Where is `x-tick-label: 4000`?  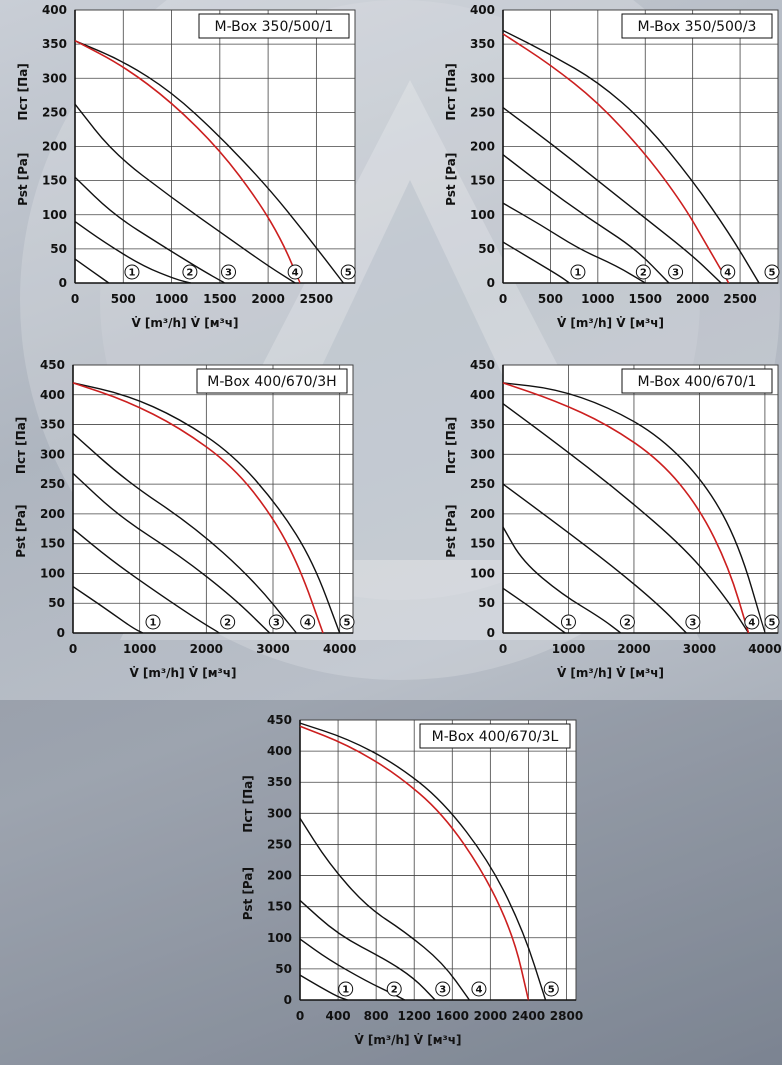
x-tick-label: 4000 is located at coordinates (764, 649).